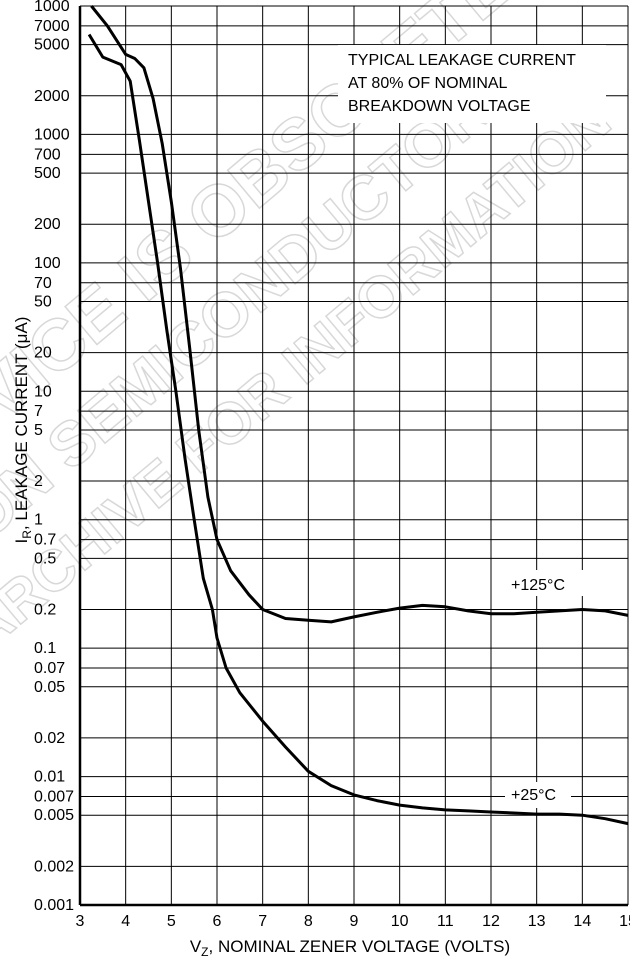 This screenshot has height=967, width=630. What do you see at coordinates (45, 540) in the screenshot?
I see `y-tick-label: 0.7` at bounding box center [45, 540].